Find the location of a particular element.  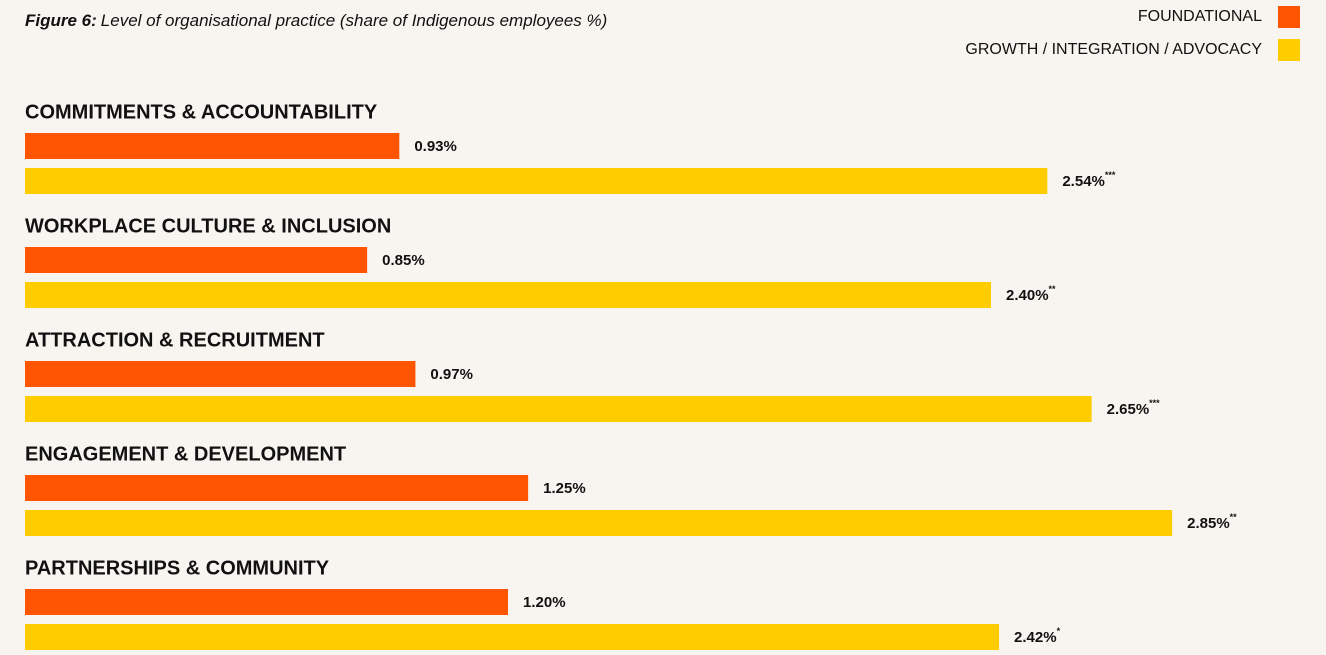

value-label: 1.25% is located at coordinates (564, 488).